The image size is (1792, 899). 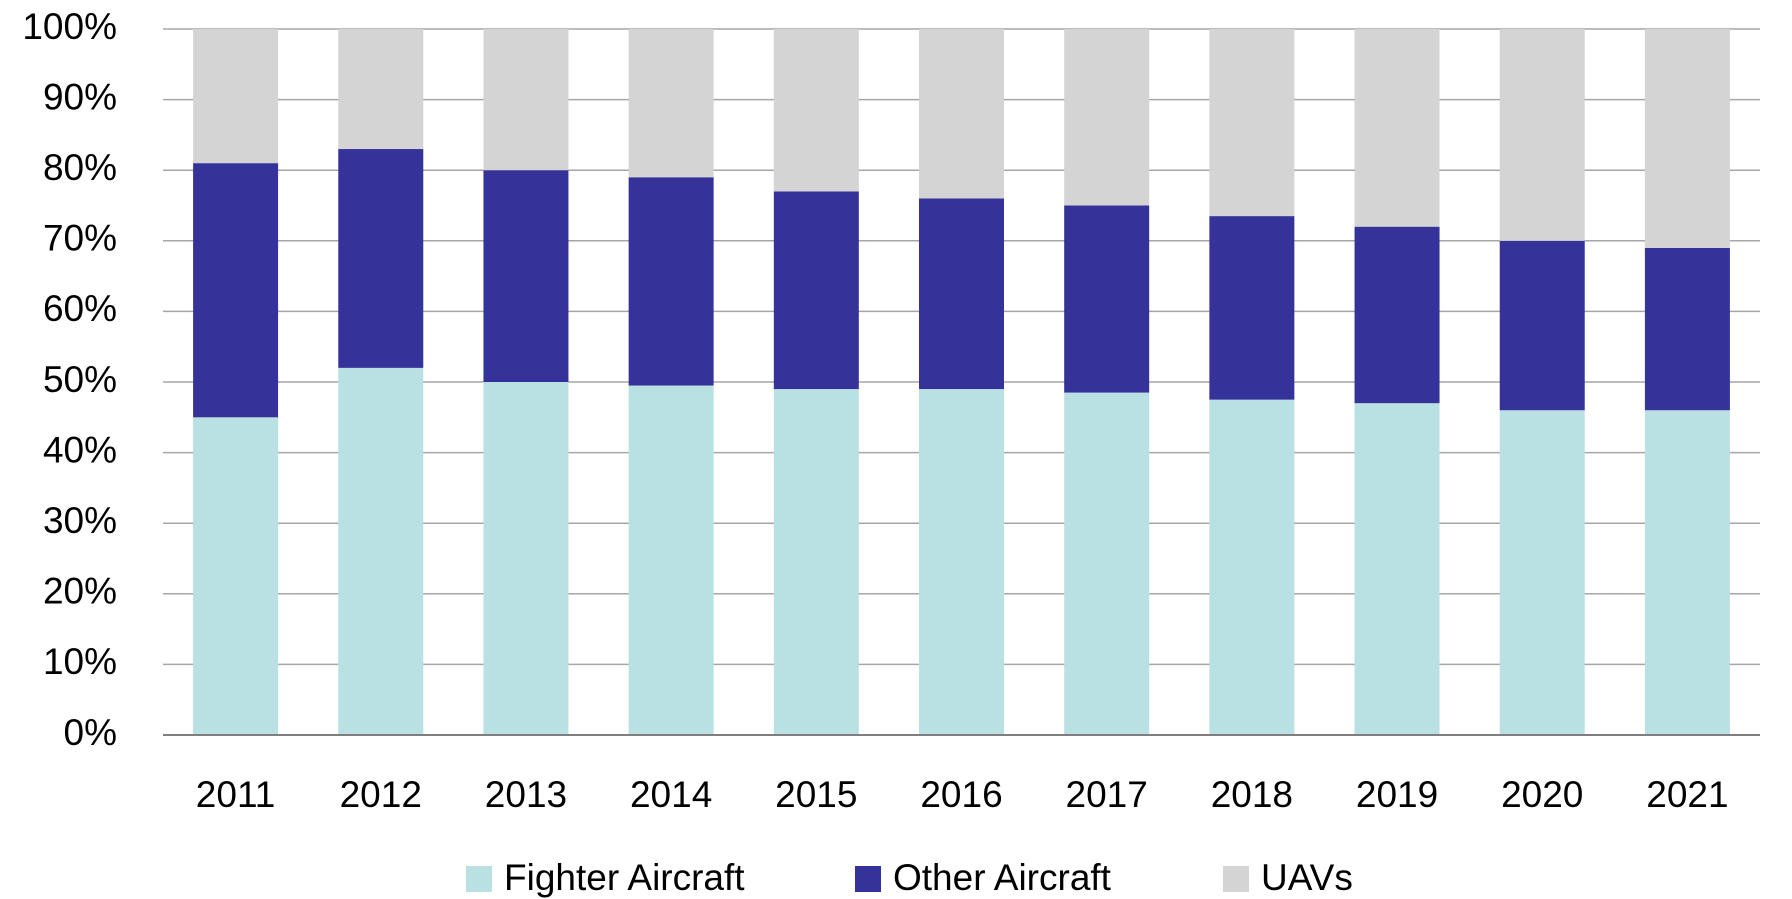 What do you see at coordinates (1252, 794) in the screenshot?
I see `x-tick-label: 2018` at bounding box center [1252, 794].